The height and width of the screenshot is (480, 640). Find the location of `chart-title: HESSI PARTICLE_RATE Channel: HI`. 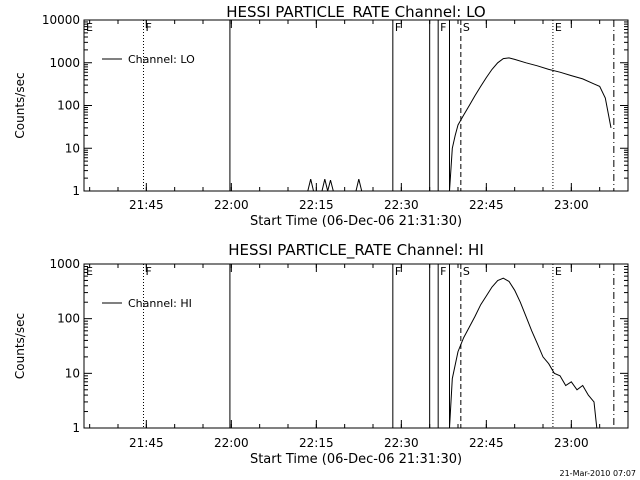

chart-title: HESSI PARTICLE_RATE Channel: HI is located at coordinates (356, 250).